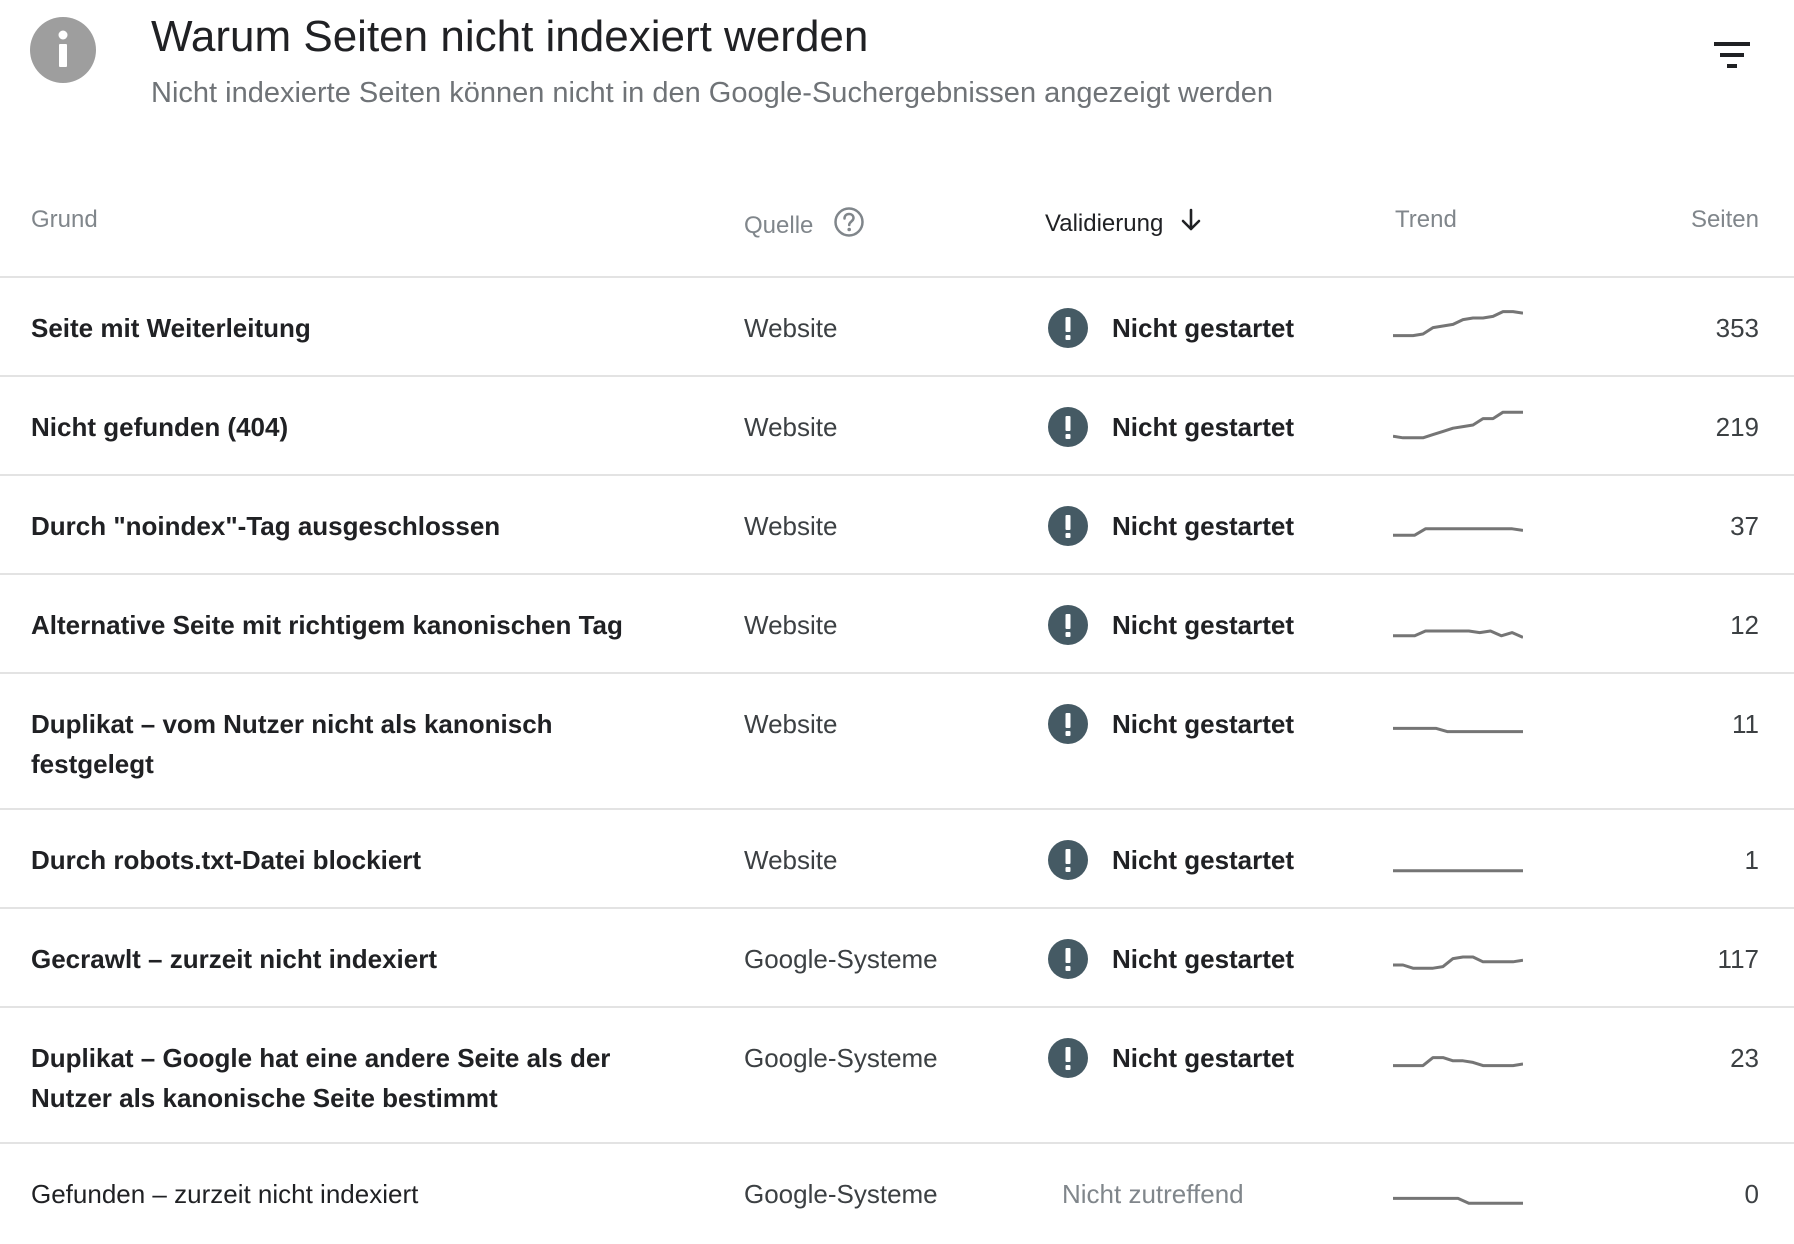  I want to click on column-label-trend: Trend, so click(1426, 219).